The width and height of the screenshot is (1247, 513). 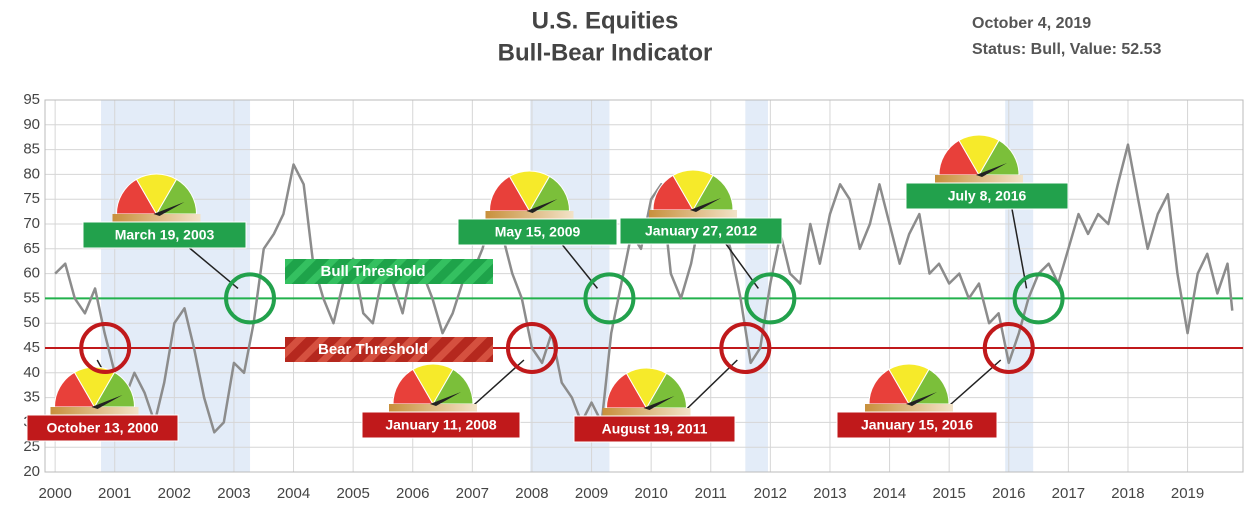 I want to click on annotation-label: May 15, 2009, so click(x=538, y=232).